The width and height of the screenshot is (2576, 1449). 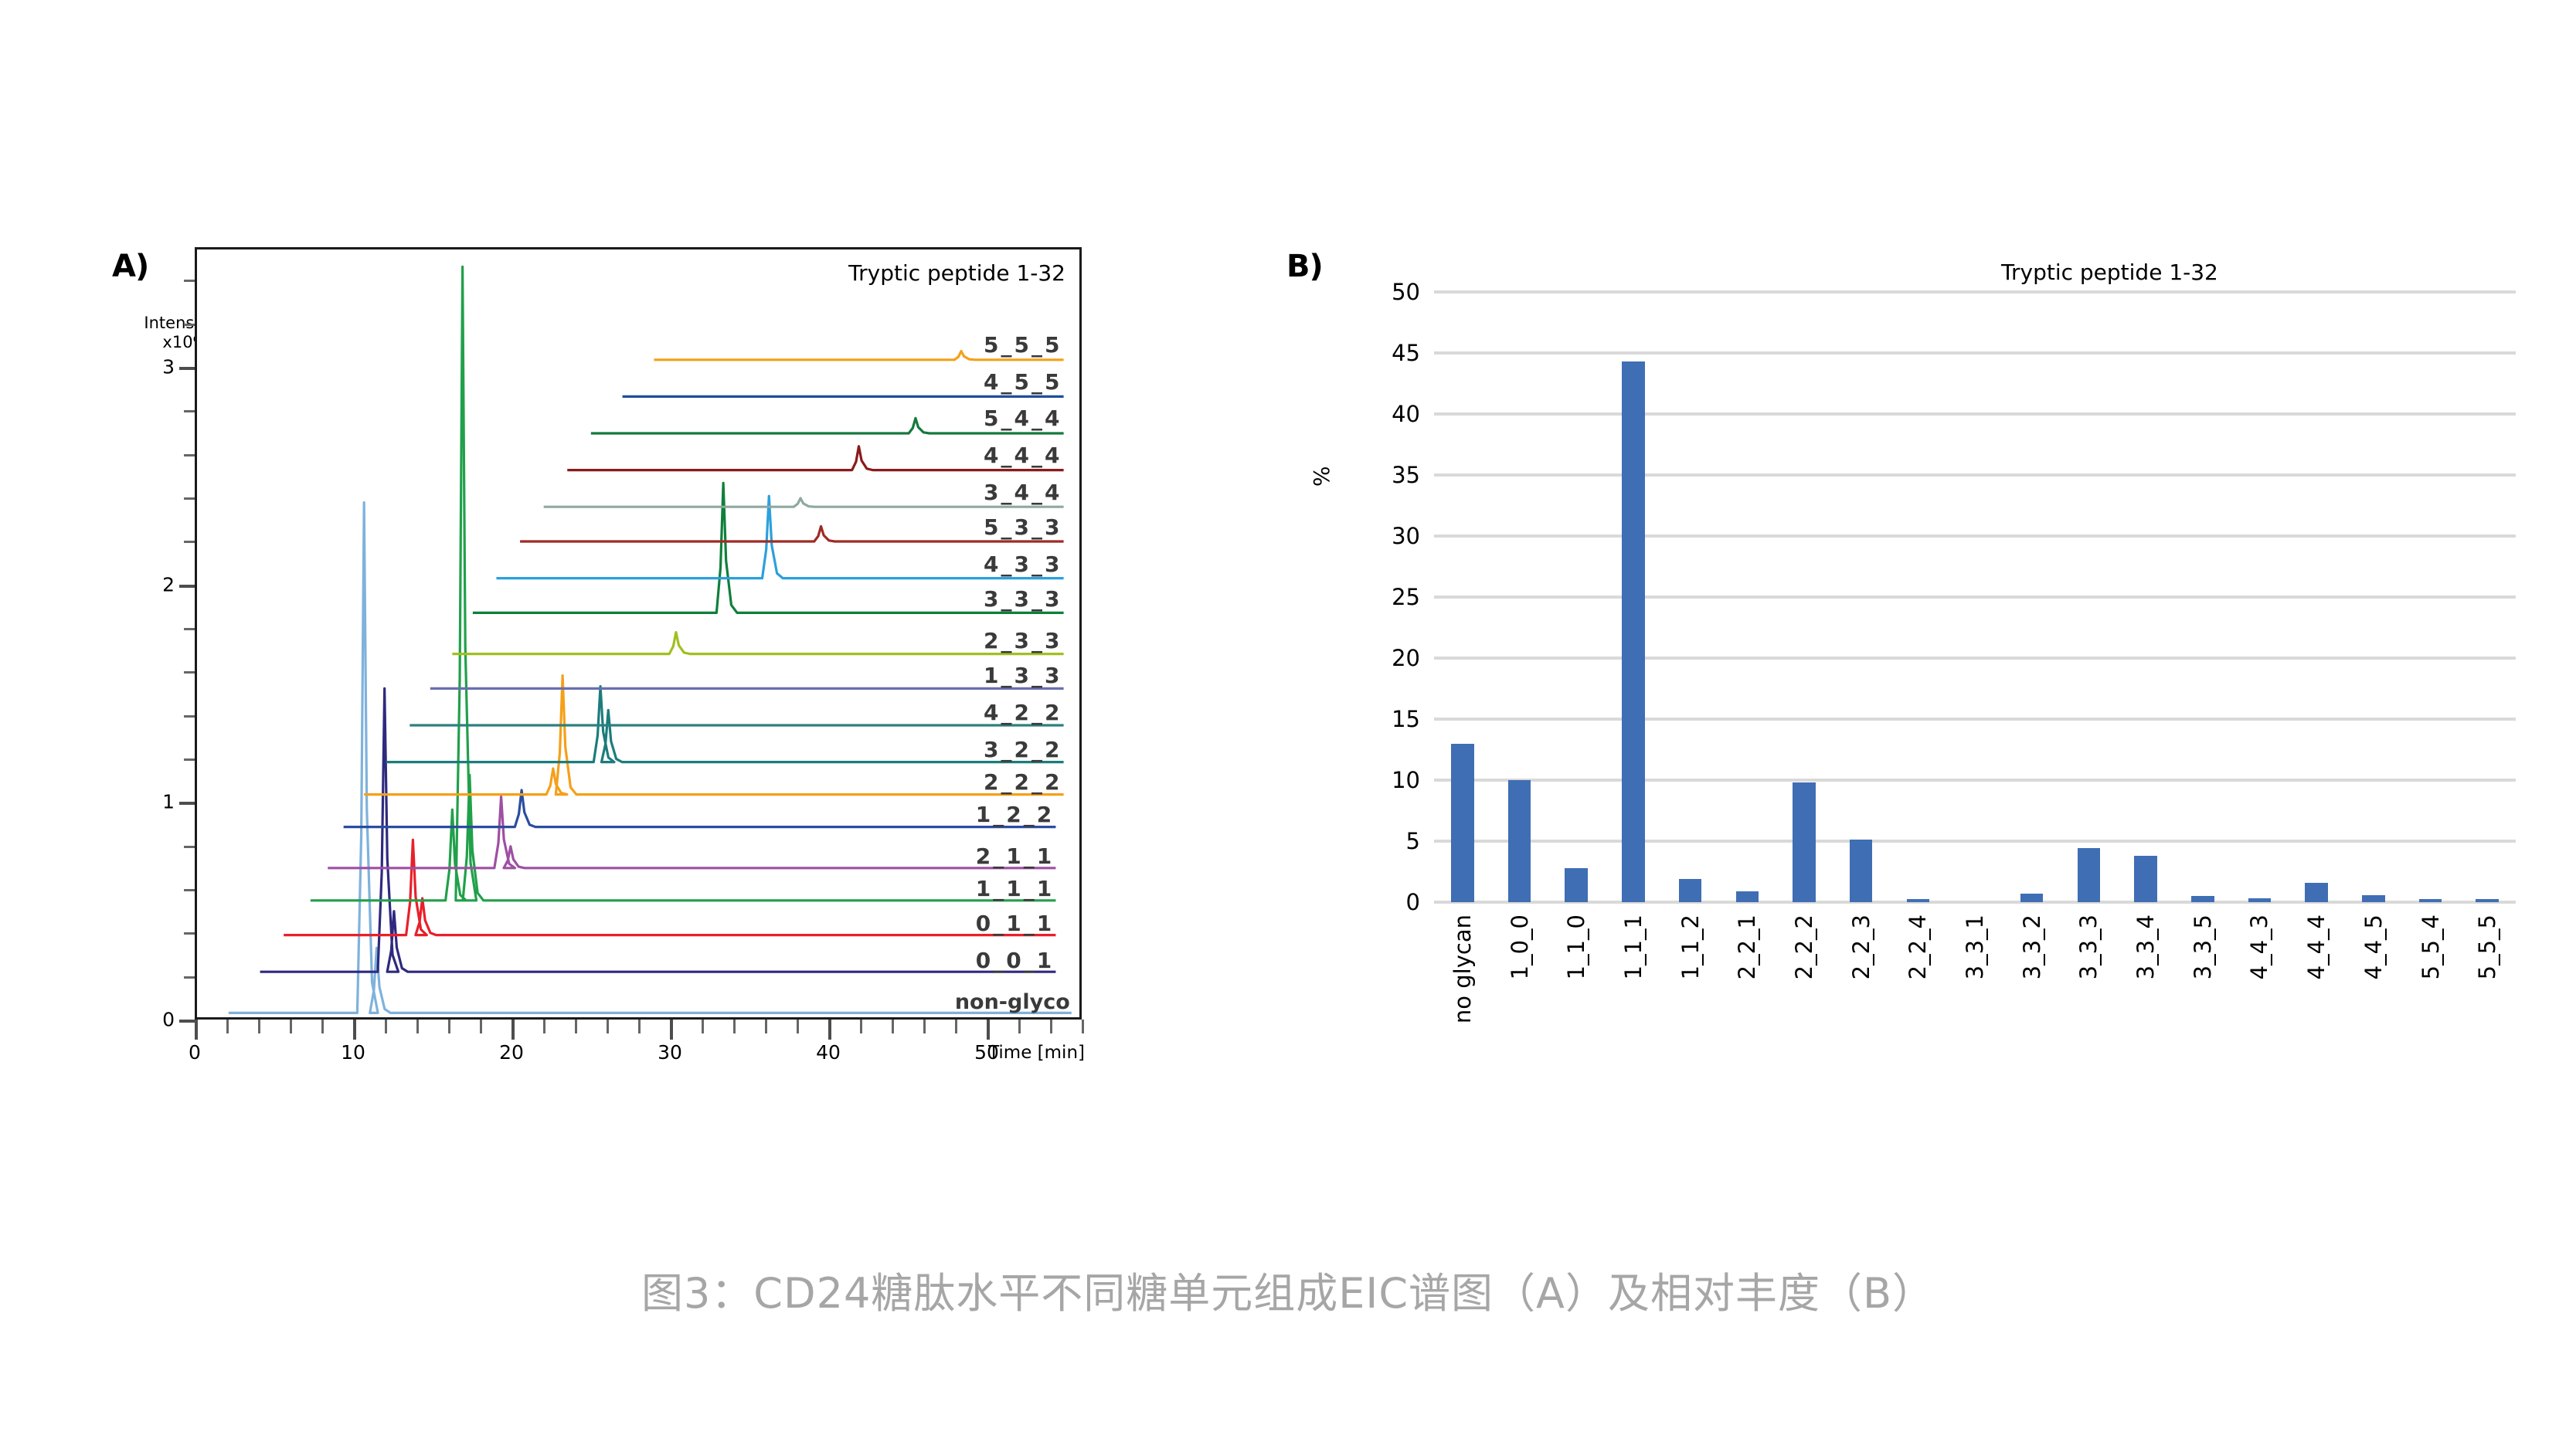 What do you see at coordinates (1023, 782) in the screenshot?
I see `trace-label-2_2_2: 2_2_2` at bounding box center [1023, 782].